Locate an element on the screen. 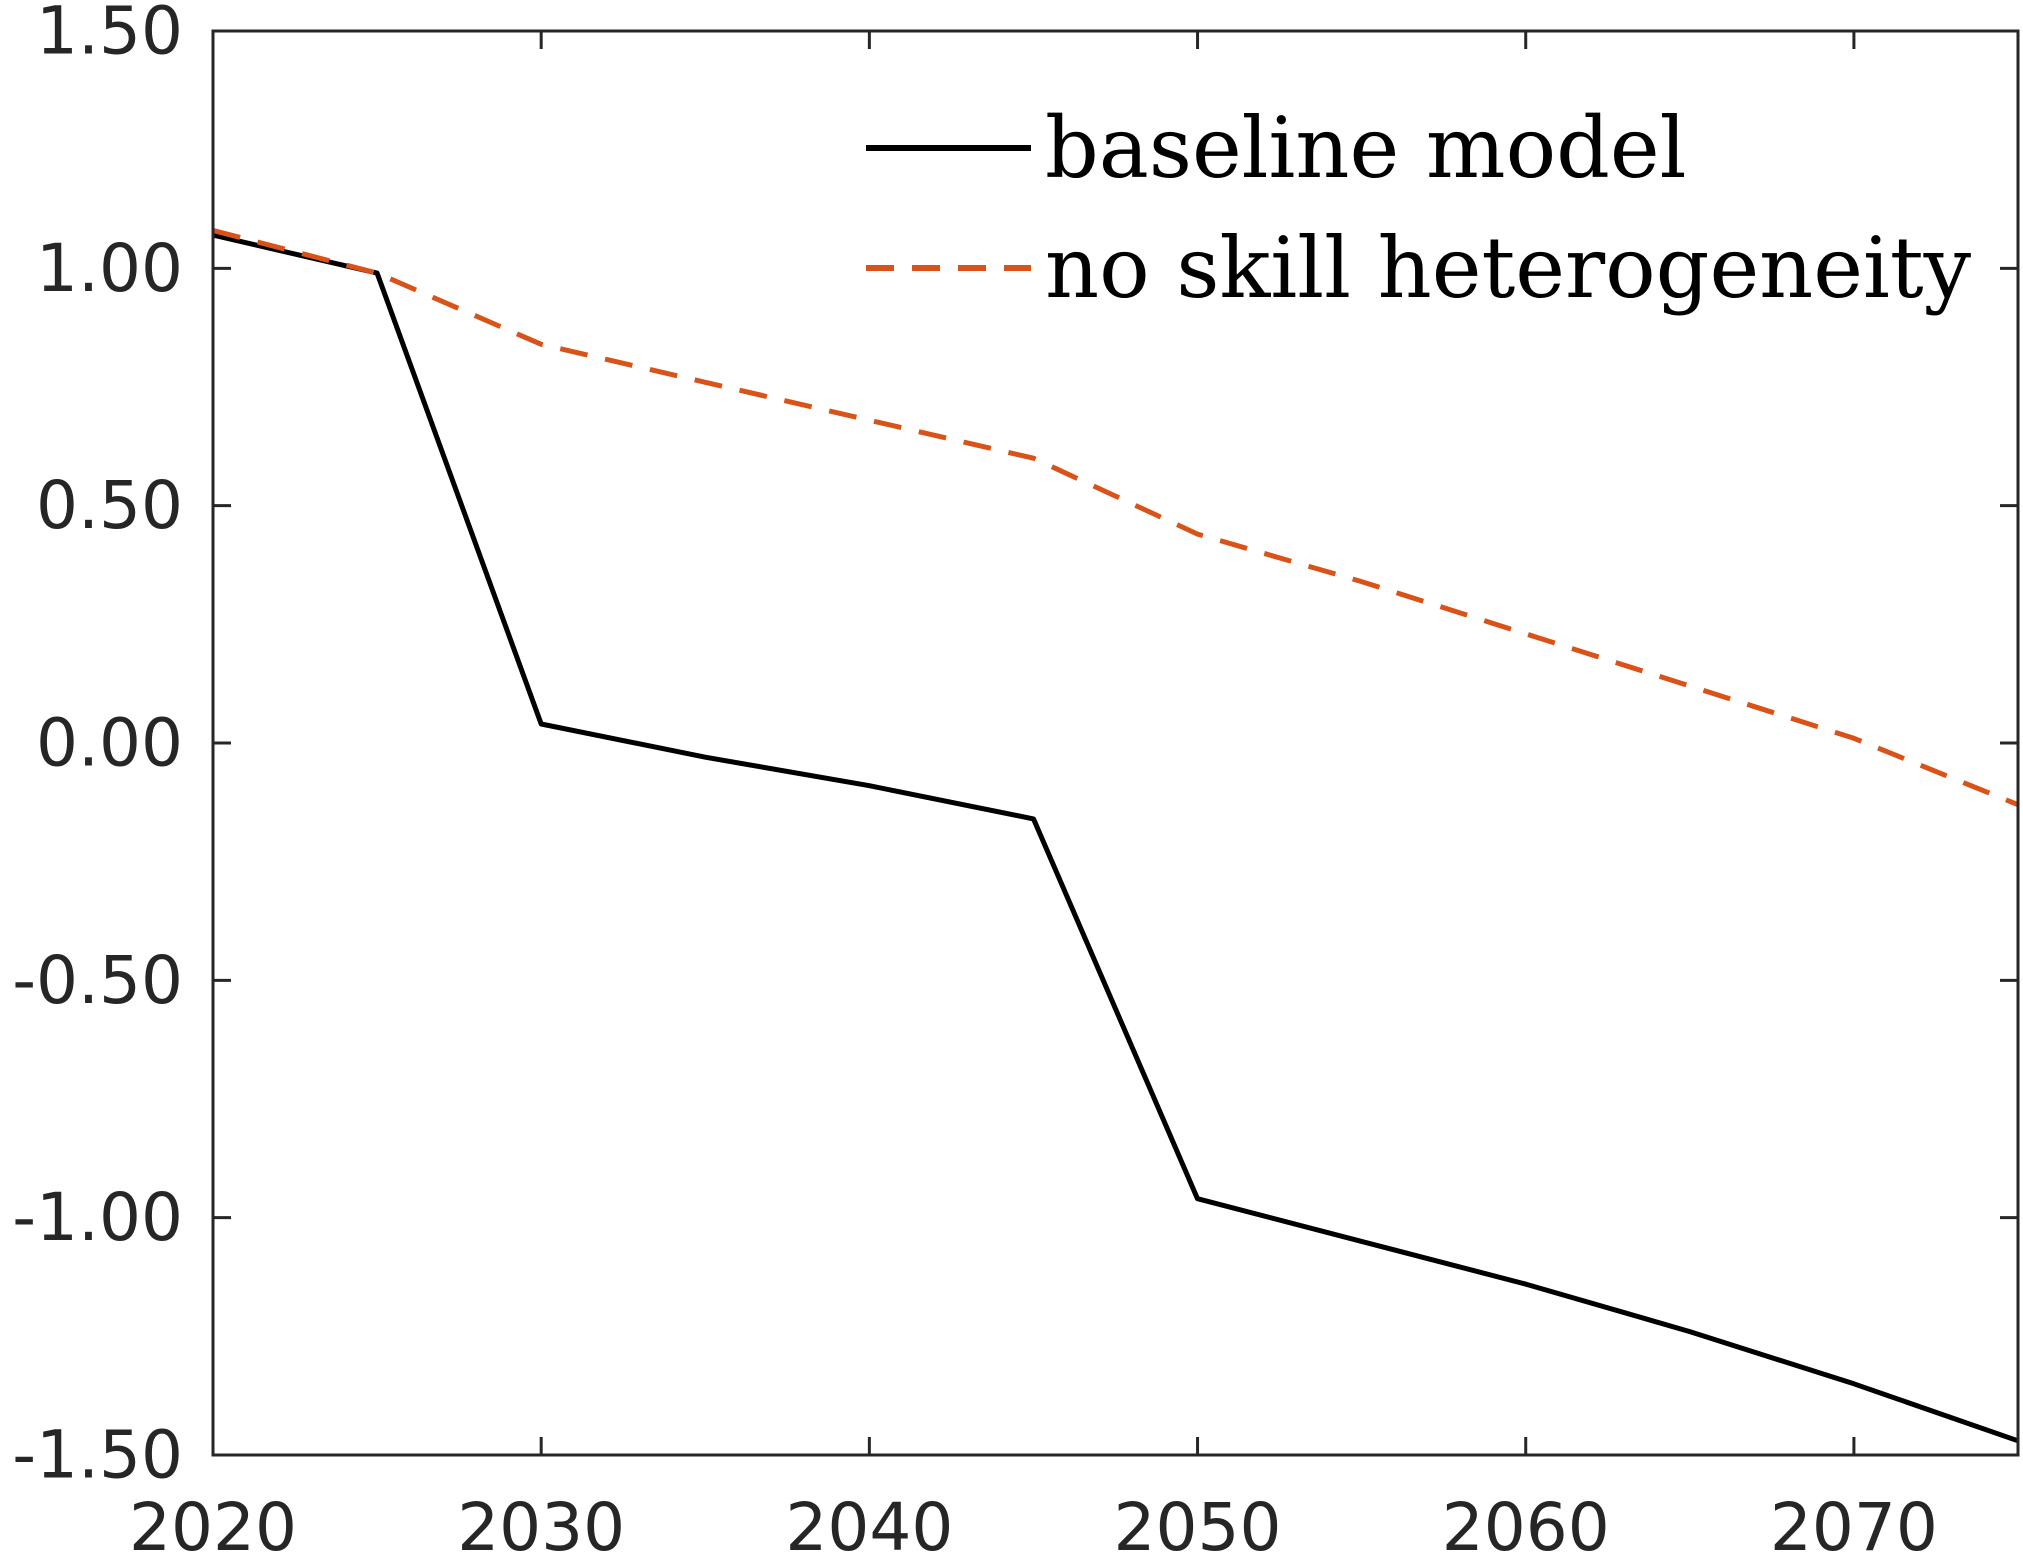  y-tick-label: -1.50 is located at coordinates (97, 1455).